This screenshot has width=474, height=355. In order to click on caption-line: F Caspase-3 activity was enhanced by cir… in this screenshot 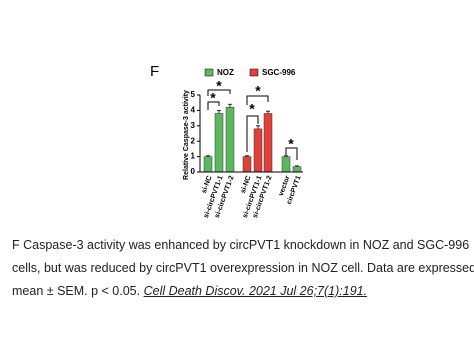, I will do `click(241, 245)`.